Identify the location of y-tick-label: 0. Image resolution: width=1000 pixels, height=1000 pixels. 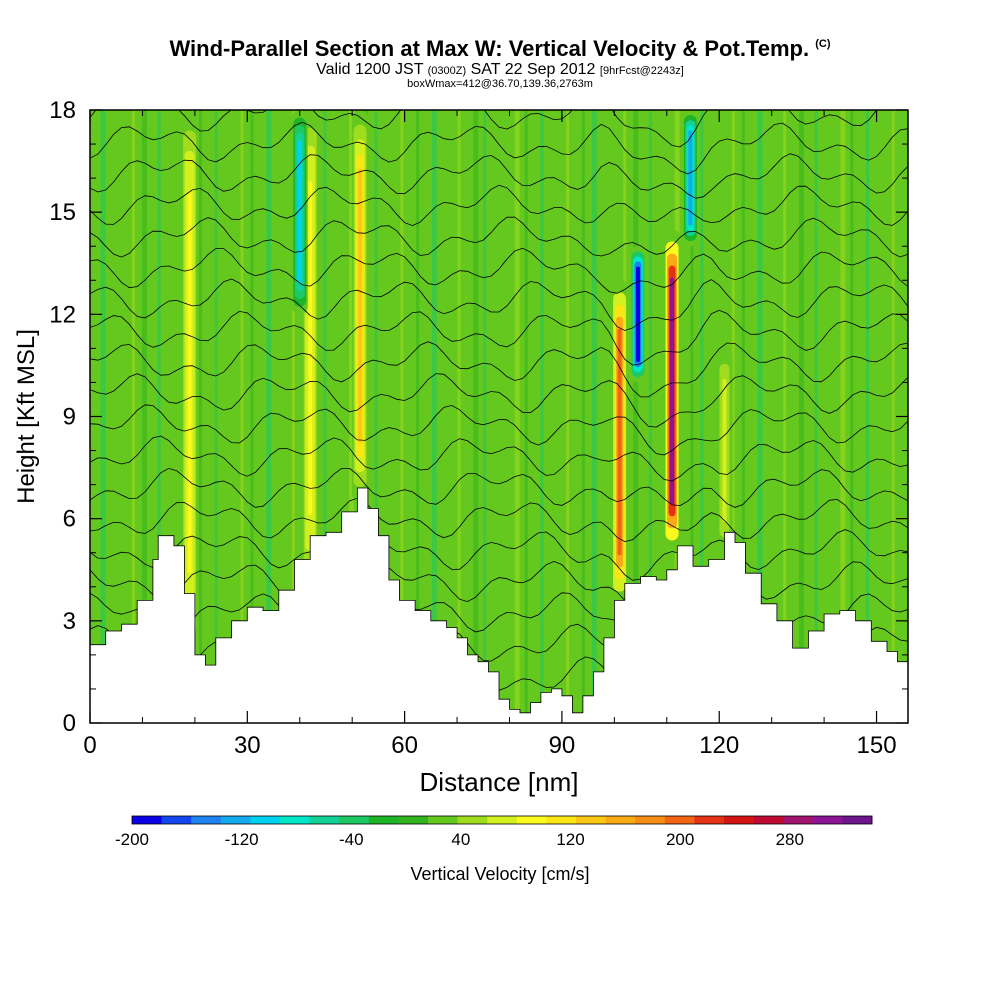
(69, 723).